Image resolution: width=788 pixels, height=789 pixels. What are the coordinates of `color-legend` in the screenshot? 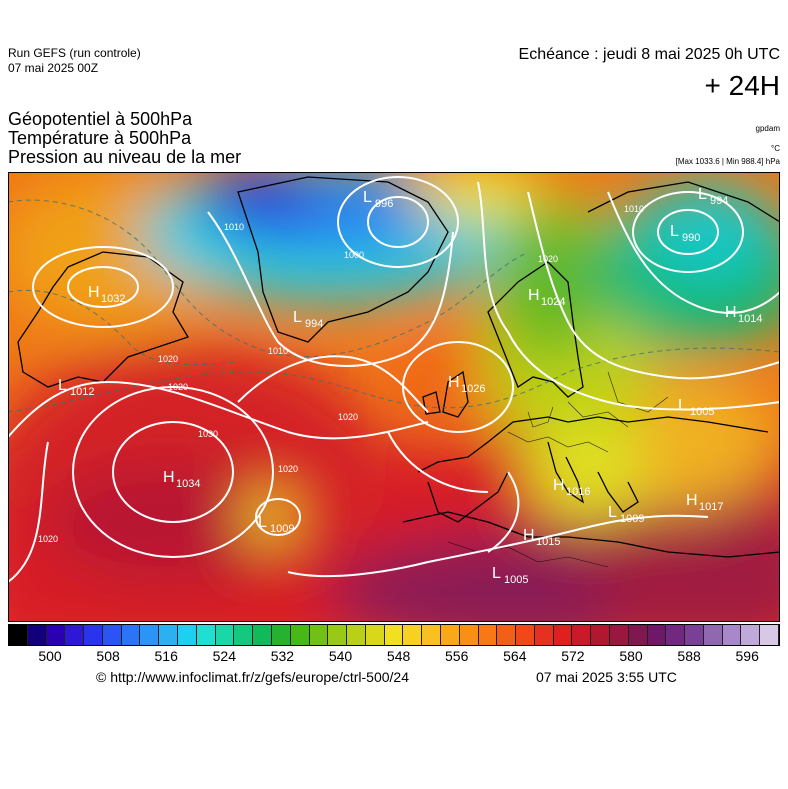 It's located at (394, 635).